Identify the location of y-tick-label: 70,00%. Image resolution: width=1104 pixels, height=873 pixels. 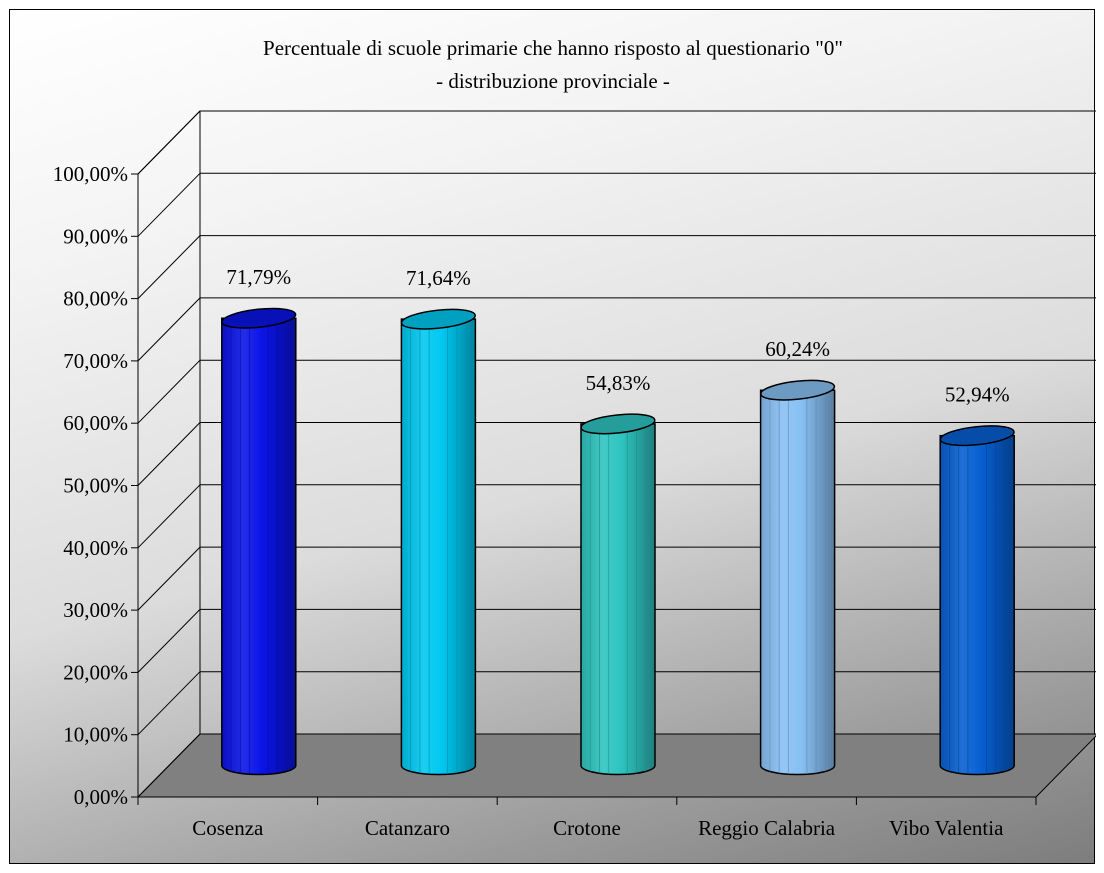
(95, 361).